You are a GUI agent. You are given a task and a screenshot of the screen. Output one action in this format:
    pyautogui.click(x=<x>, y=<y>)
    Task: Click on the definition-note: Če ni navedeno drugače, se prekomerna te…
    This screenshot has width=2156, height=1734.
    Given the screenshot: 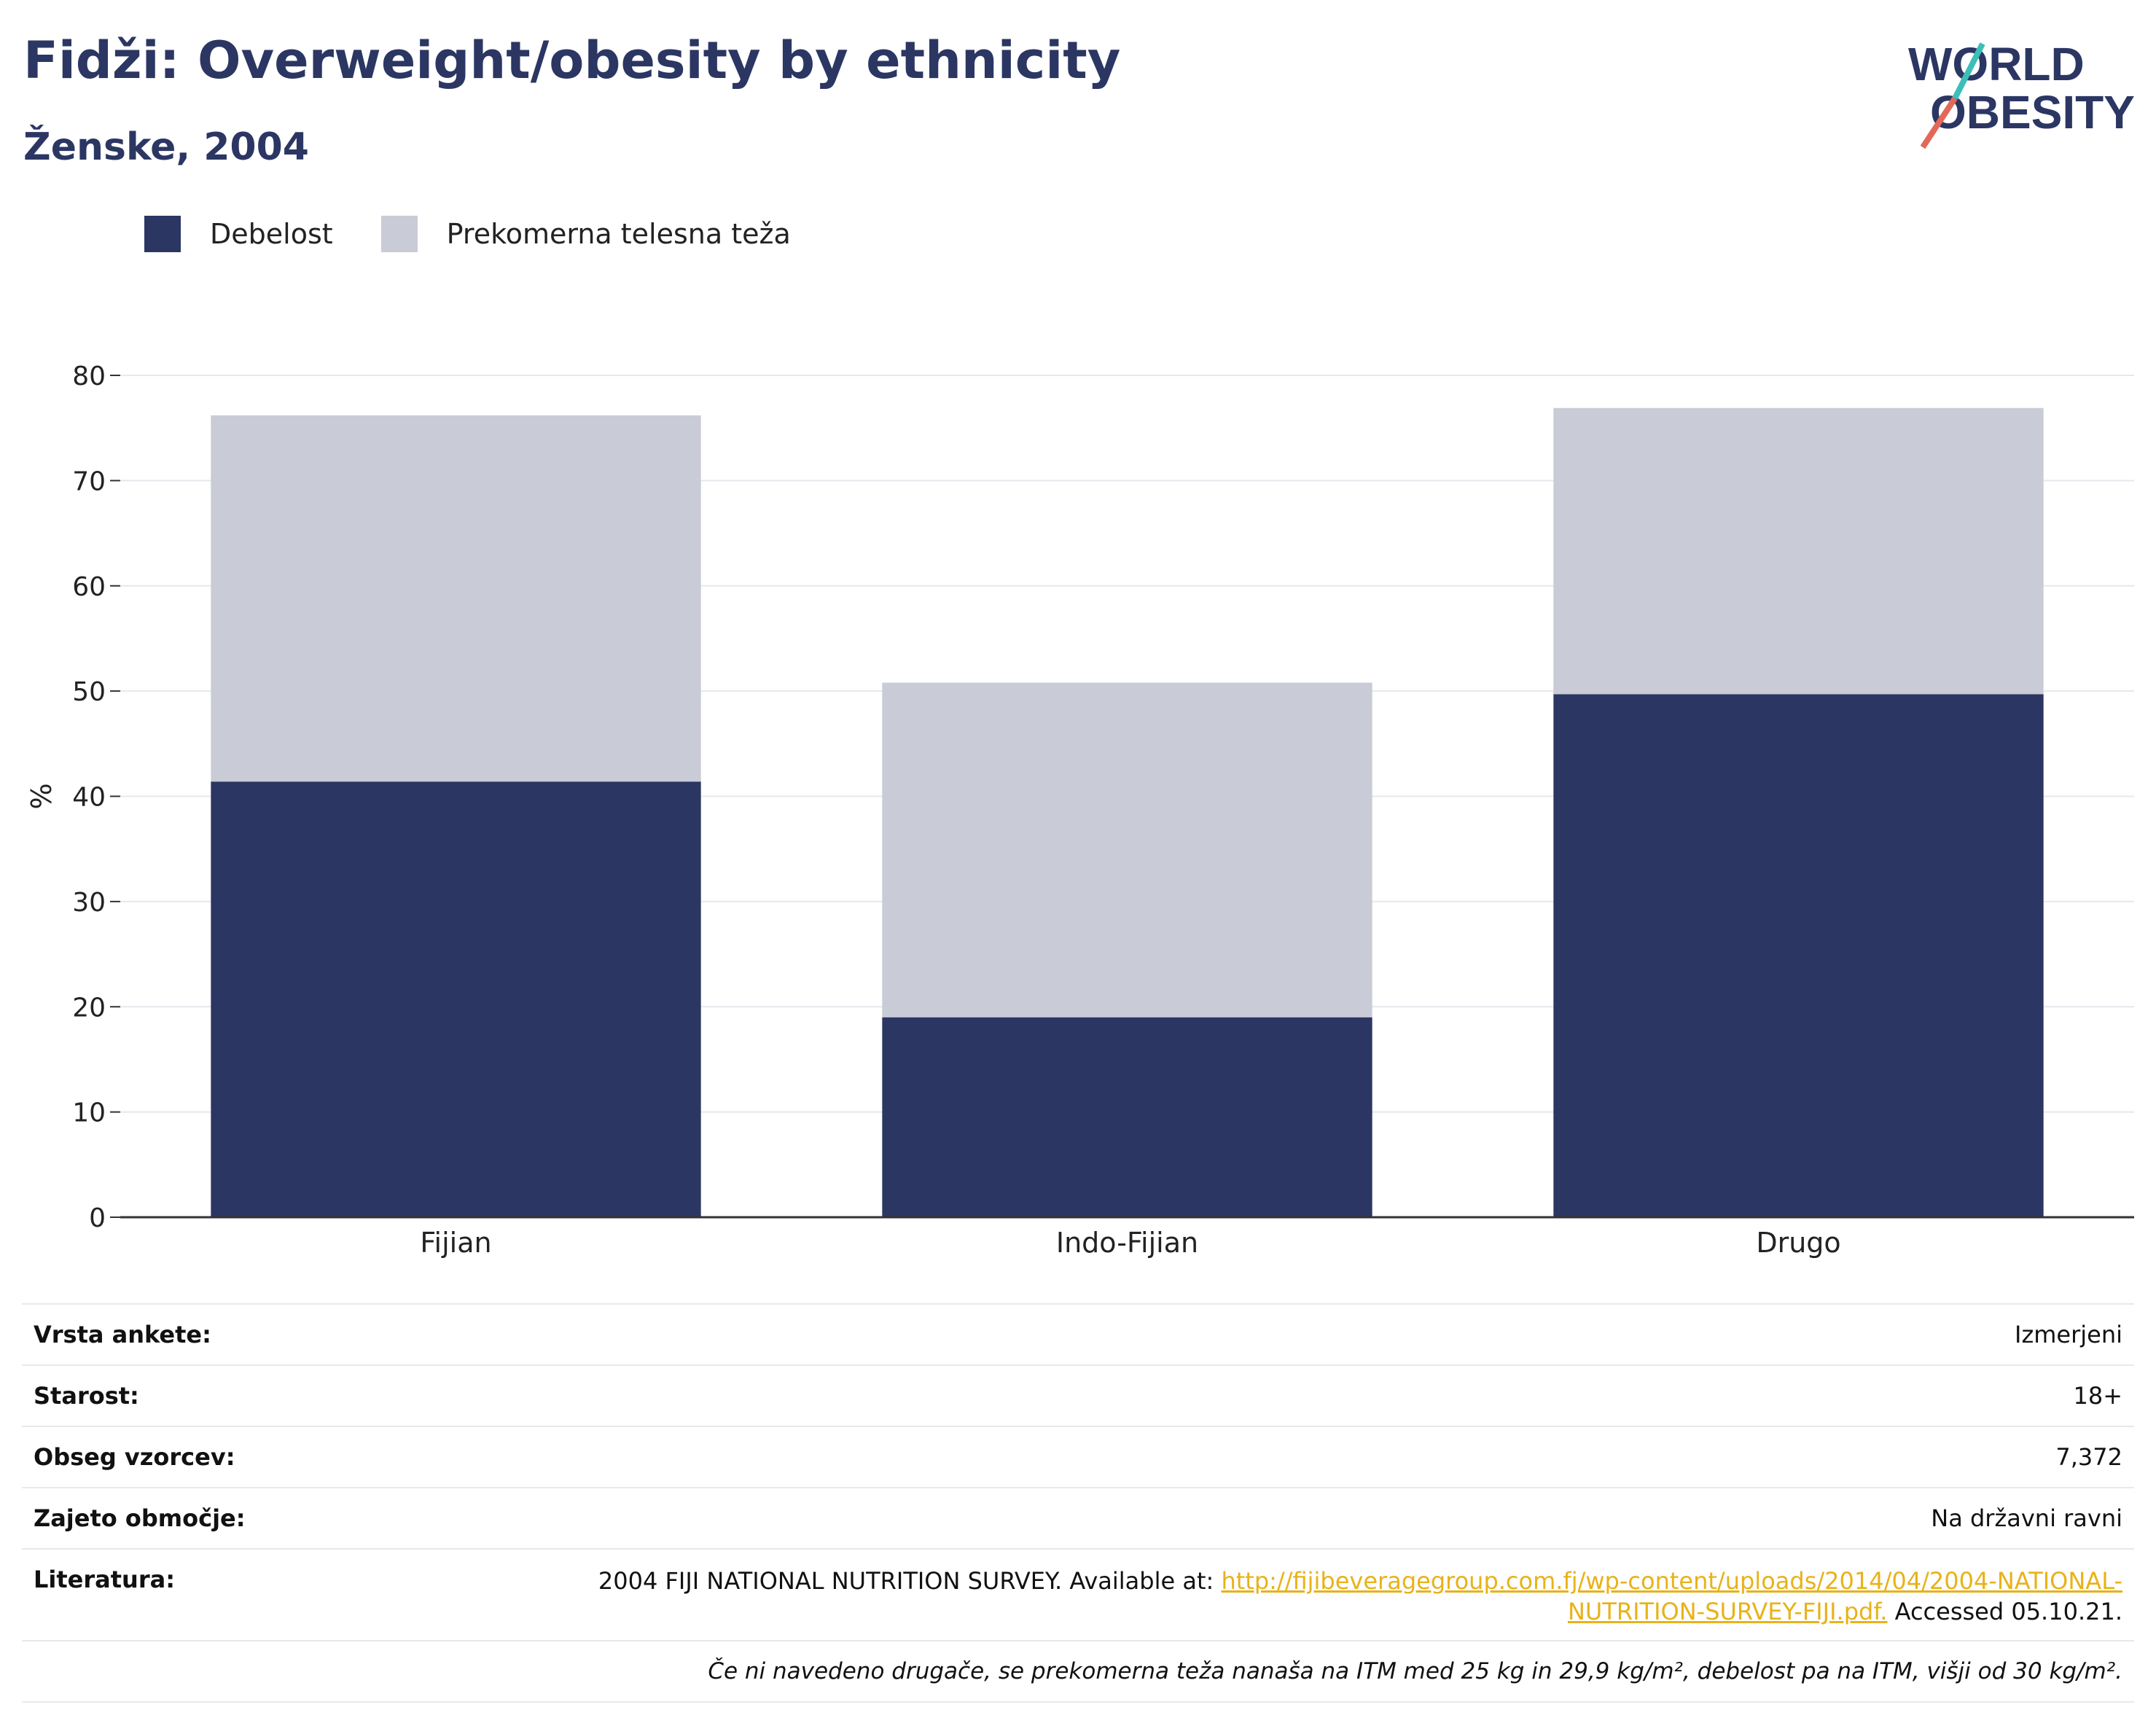 What is the action you would take?
    pyautogui.click(x=1415, y=1671)
    